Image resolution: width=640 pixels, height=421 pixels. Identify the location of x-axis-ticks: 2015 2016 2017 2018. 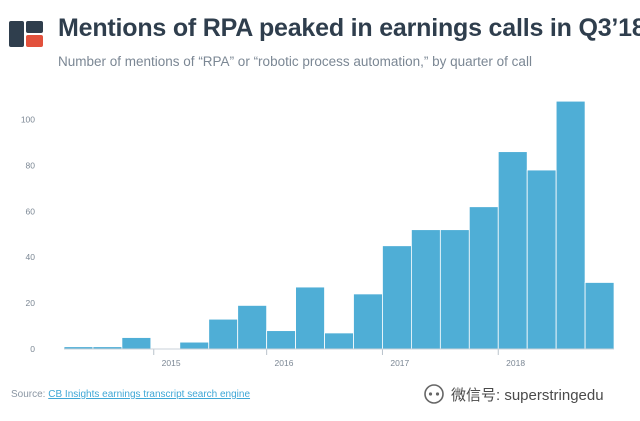
(339, 358).